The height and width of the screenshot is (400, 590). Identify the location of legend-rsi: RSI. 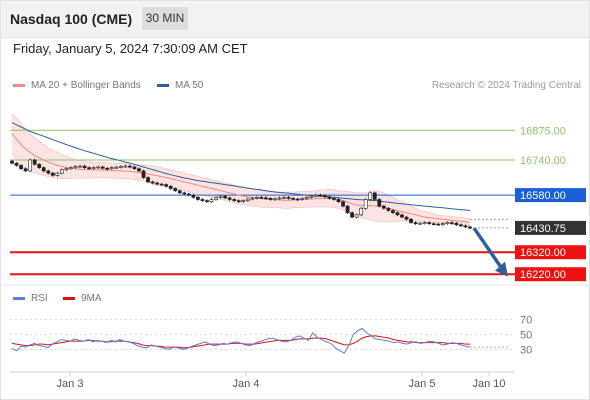
(30, 298).